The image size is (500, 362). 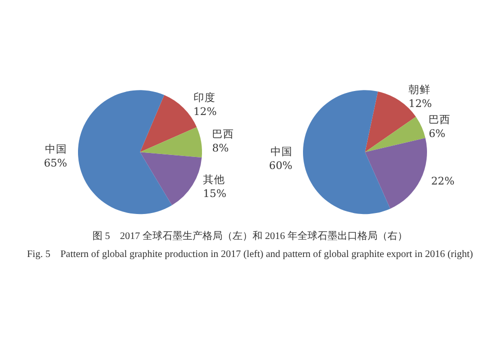 What do you see at coordinates (56, 164) in the screenshot?
I see `data-label: 65%` at bounding box center [56, 164].